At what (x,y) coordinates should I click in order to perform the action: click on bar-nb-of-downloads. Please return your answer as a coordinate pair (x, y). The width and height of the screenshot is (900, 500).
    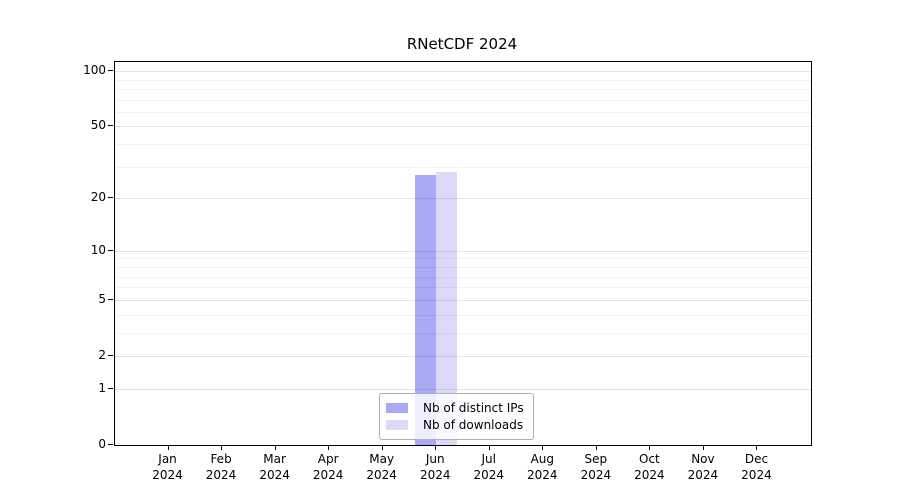
    Looking at the image, I should click on (447, 308).